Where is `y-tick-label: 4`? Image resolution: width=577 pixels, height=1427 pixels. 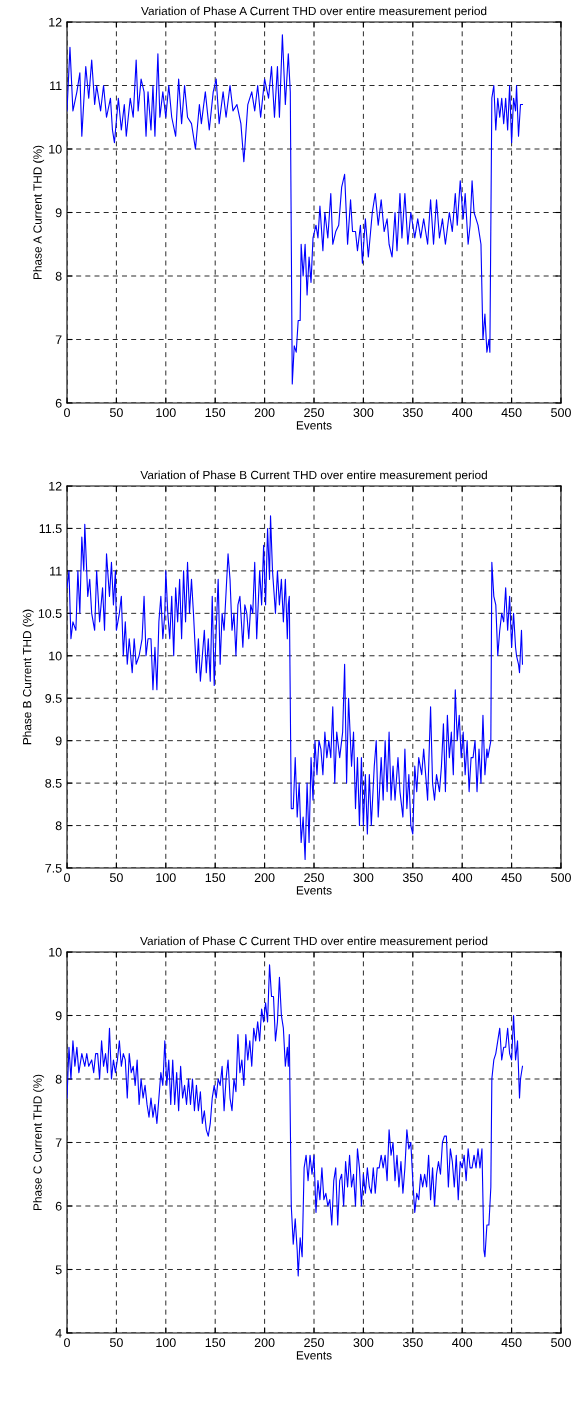 y-tick-label: 4 is located at coordinates (58, 1333).